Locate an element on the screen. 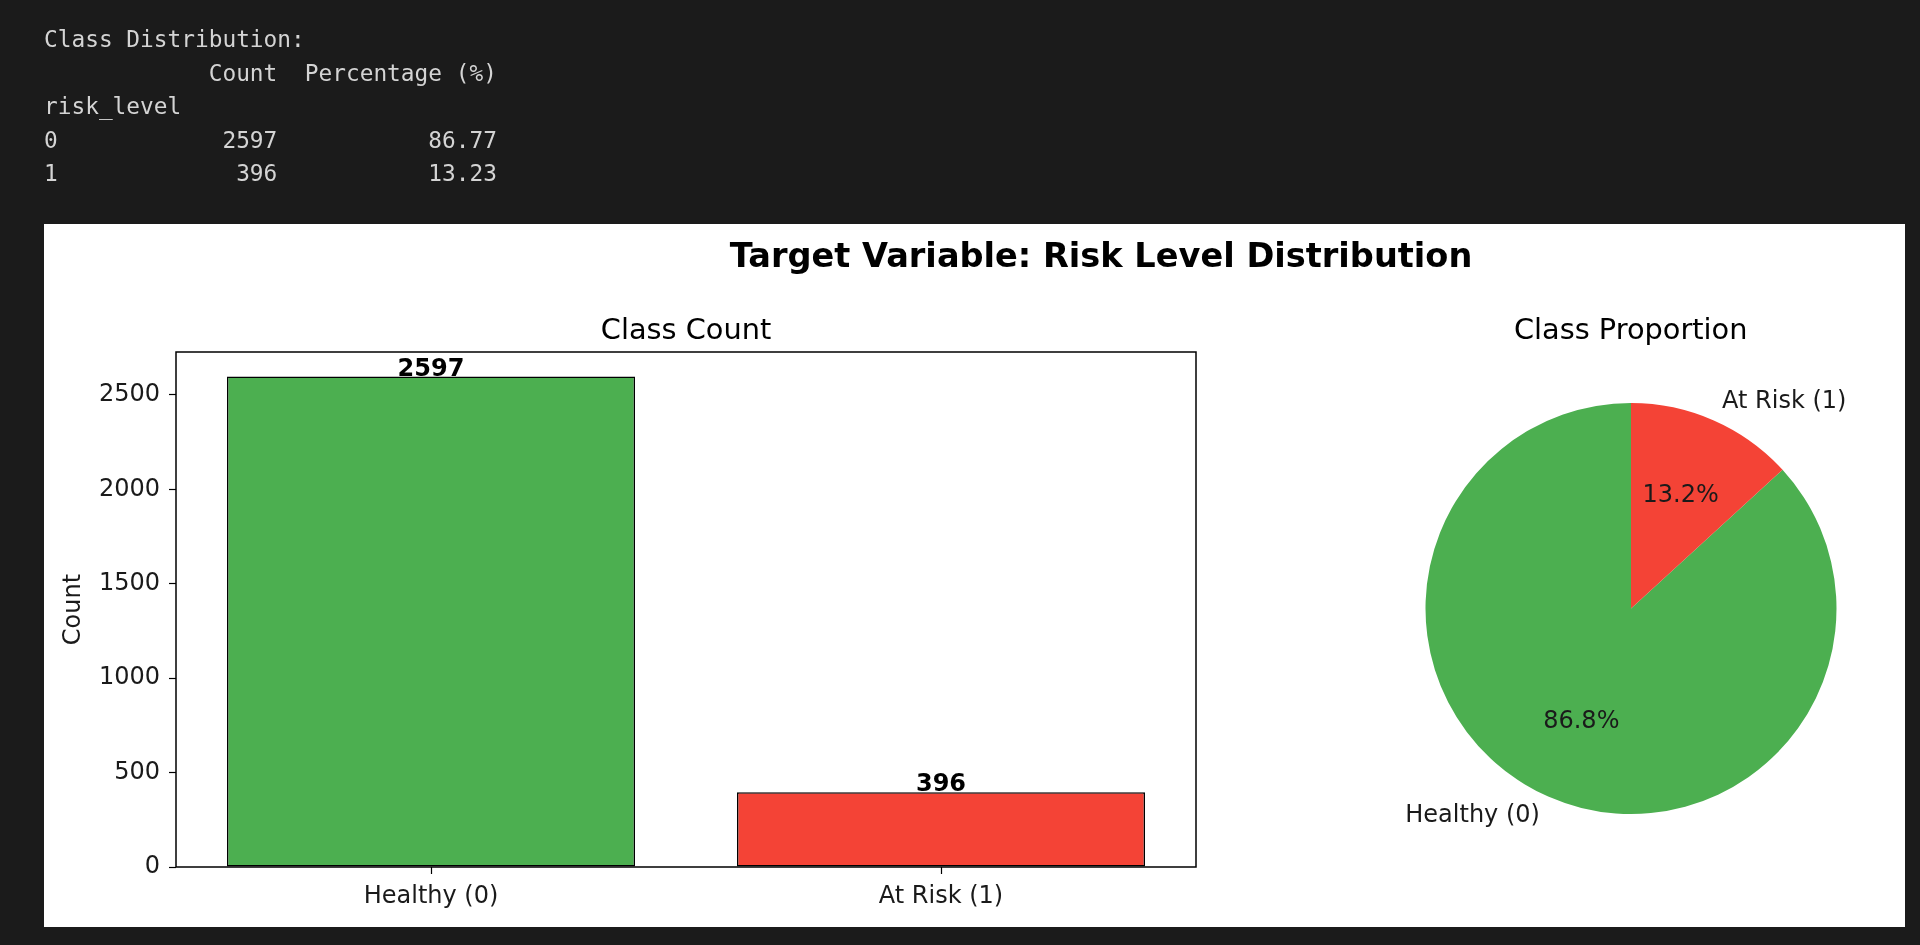 This screenshot has width=1920, height=945. data-label: 13.2% is located at coordinates (1680, 493).